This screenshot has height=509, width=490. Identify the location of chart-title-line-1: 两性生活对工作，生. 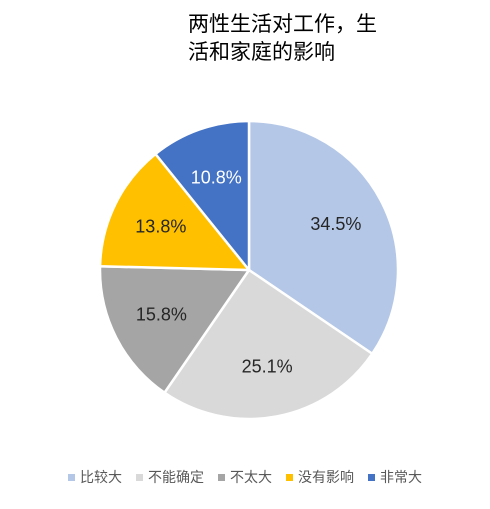
(282, 24).